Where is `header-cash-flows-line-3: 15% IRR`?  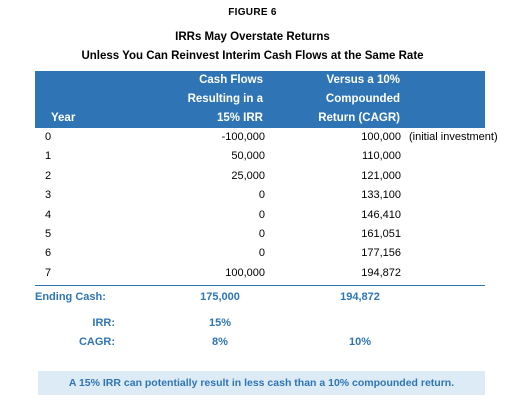
header-cash-flows-line-3: 15% IRR is located at coordinates (239, 118).